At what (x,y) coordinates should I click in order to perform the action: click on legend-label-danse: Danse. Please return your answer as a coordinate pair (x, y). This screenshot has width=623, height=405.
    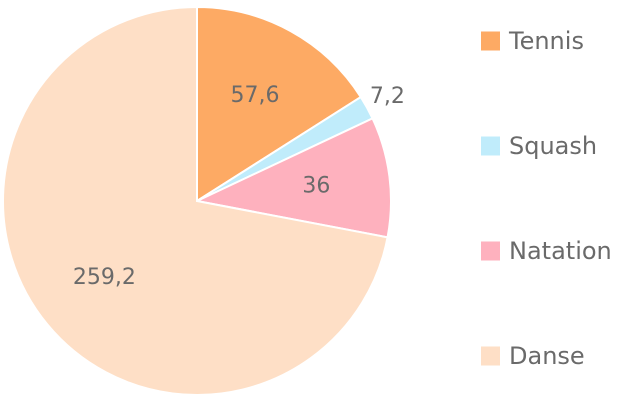
    Looking at the image, I should click on (547, 356).